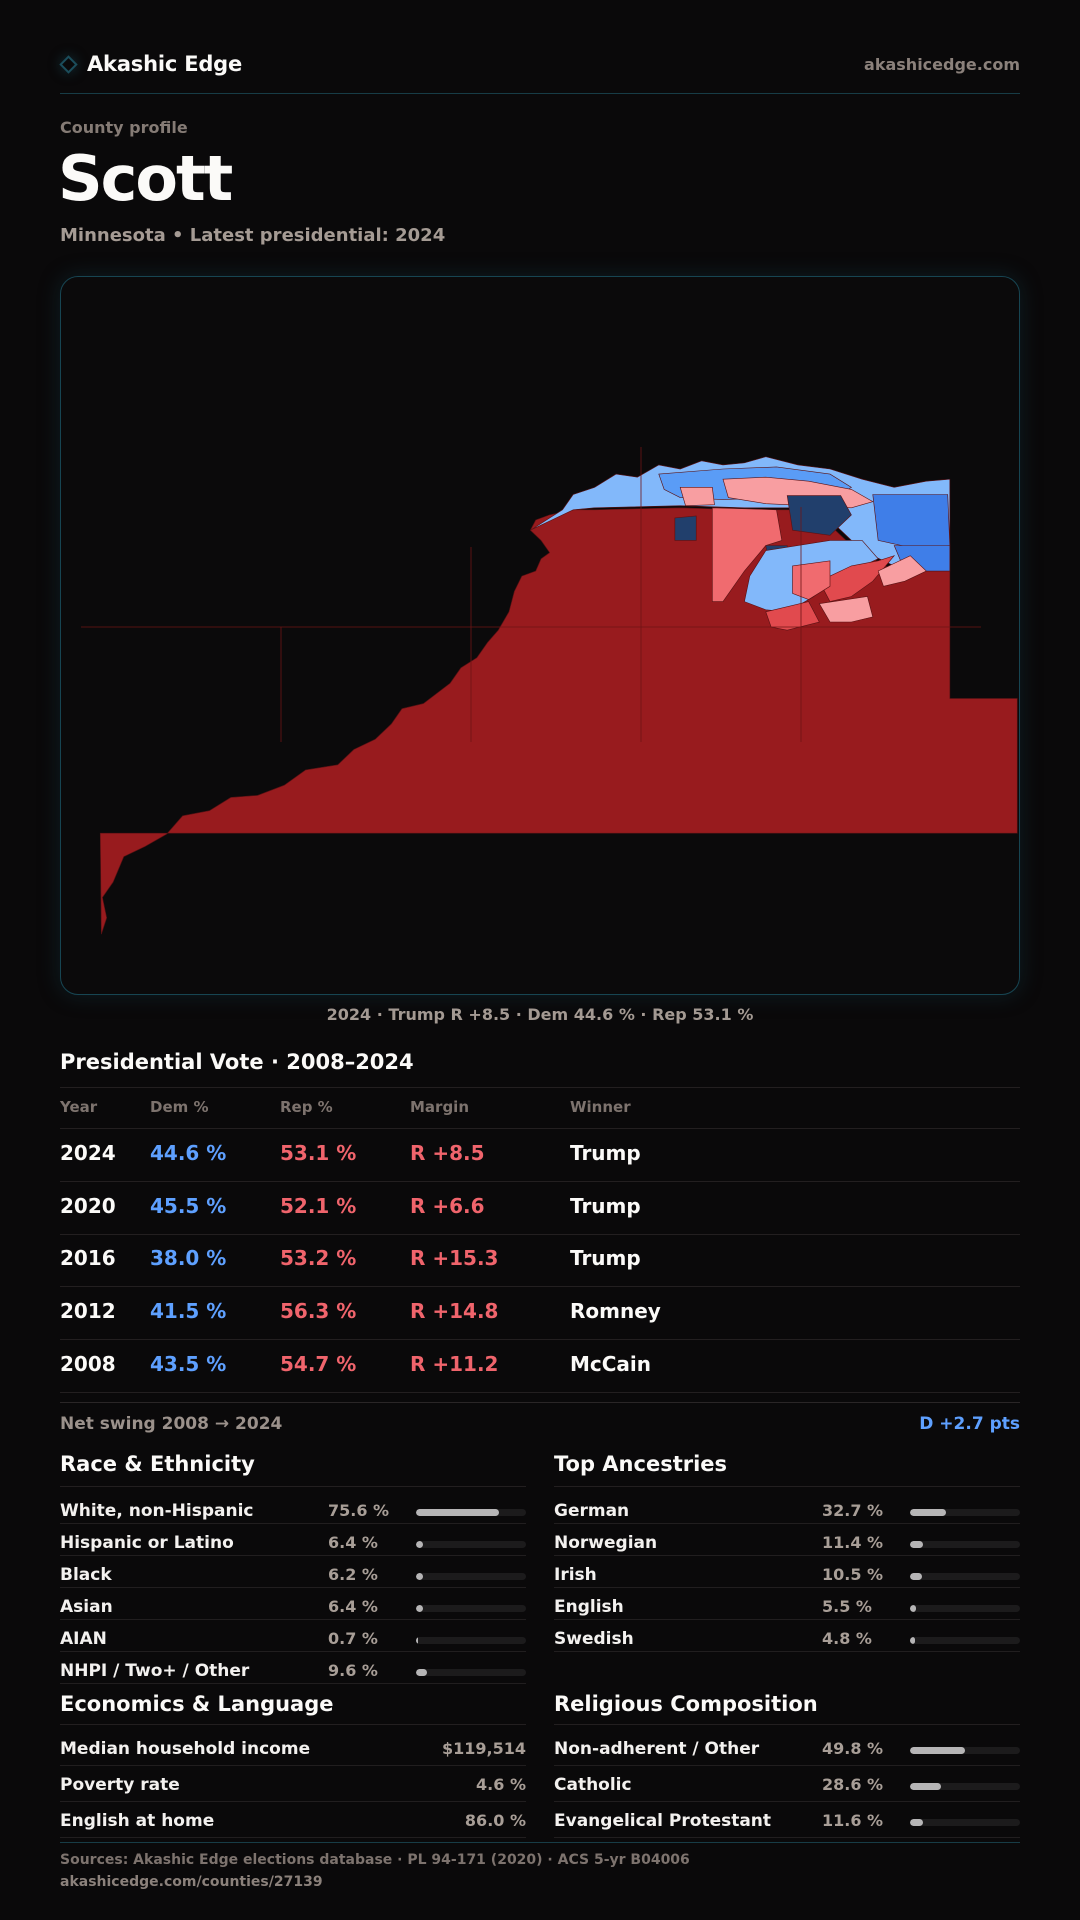 This screenshot has width=1080, height=1920. What do you see at coordinates (253, 235) in the screenshot?
I see `page-subtitle: Minnesota • Latest presidential: 2024` at bounding box center [253, 235].